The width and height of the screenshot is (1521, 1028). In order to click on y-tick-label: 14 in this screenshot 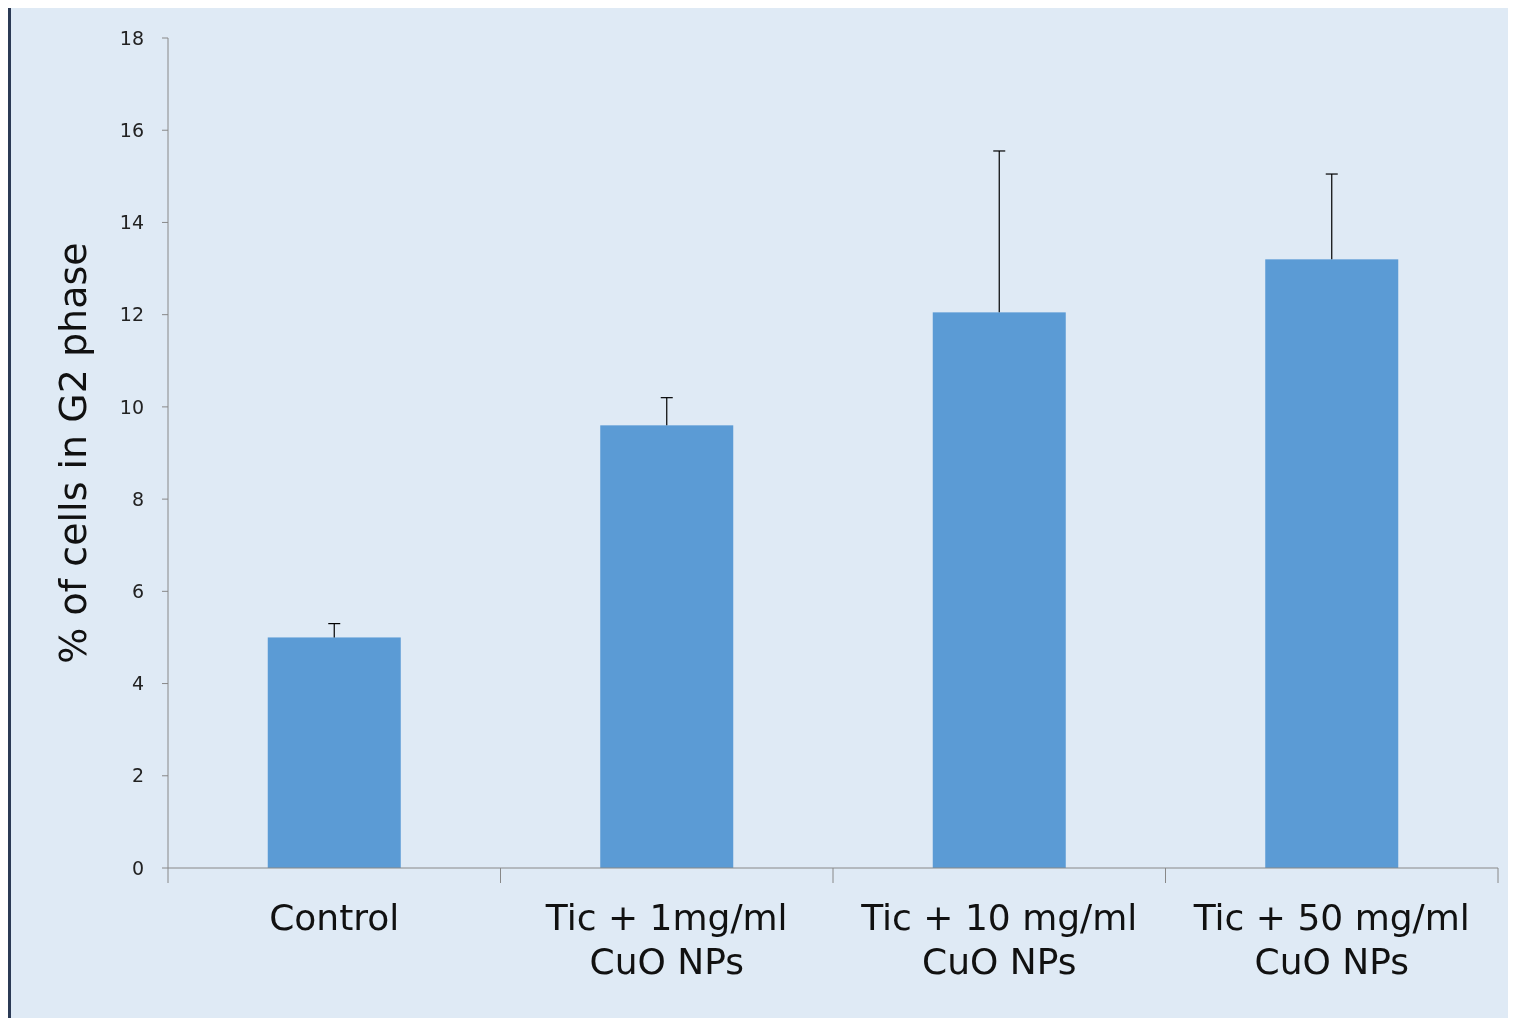, I will do `click(131, 222)`.